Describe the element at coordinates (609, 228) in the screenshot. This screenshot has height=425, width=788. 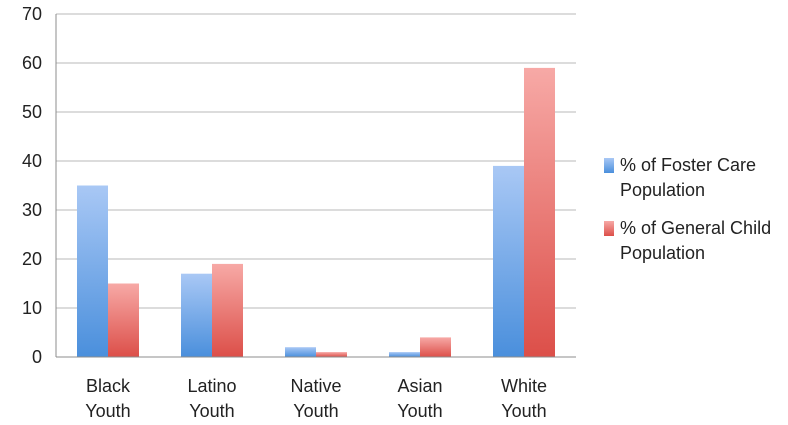
I see `legend-swatch-series2` at that location.